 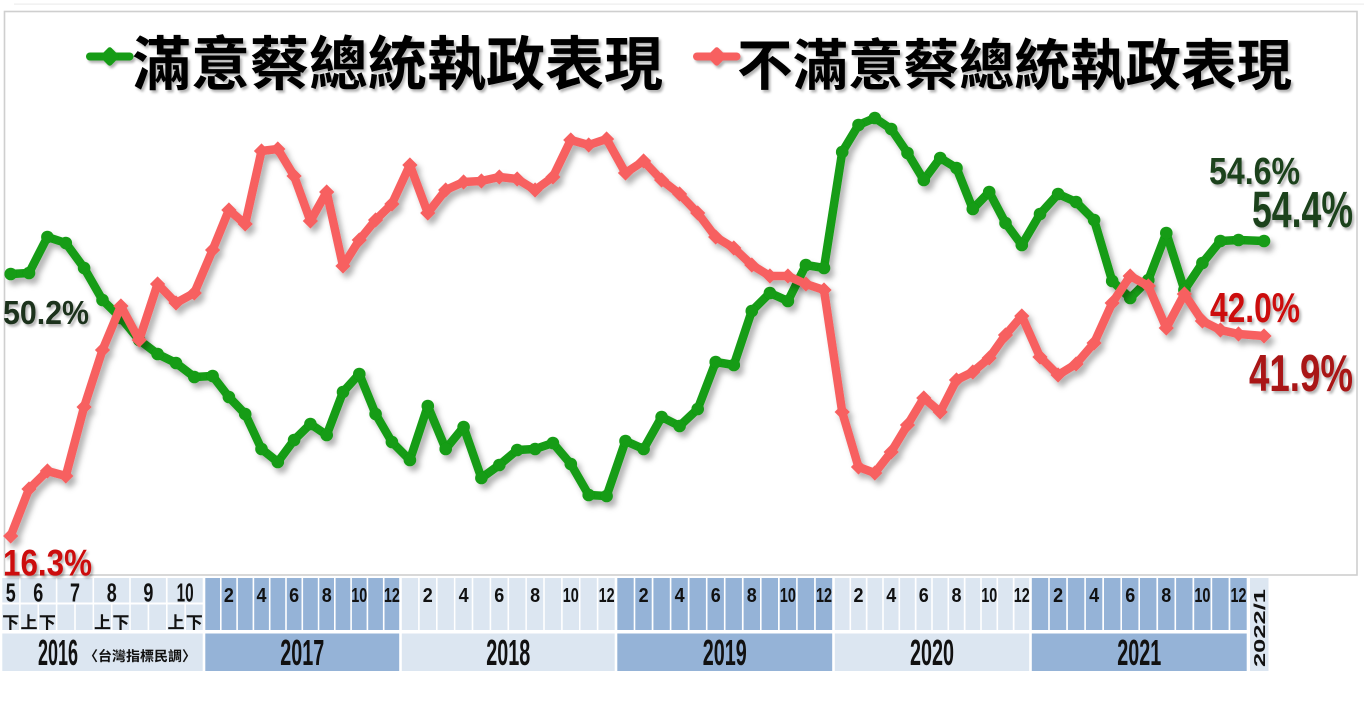 What do you see at coordinates (725, 652) in the screenshot?
I see `svg-text: 2019` at bounding box center [725, 652].